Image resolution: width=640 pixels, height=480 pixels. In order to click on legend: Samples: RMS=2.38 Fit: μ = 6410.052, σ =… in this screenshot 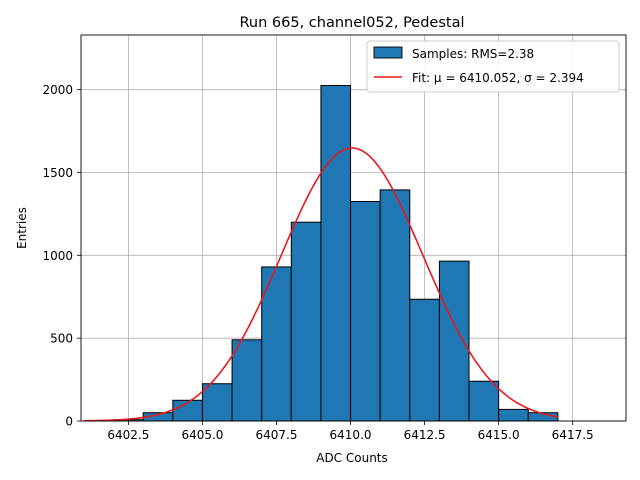, I will do `click(493, 66)`.